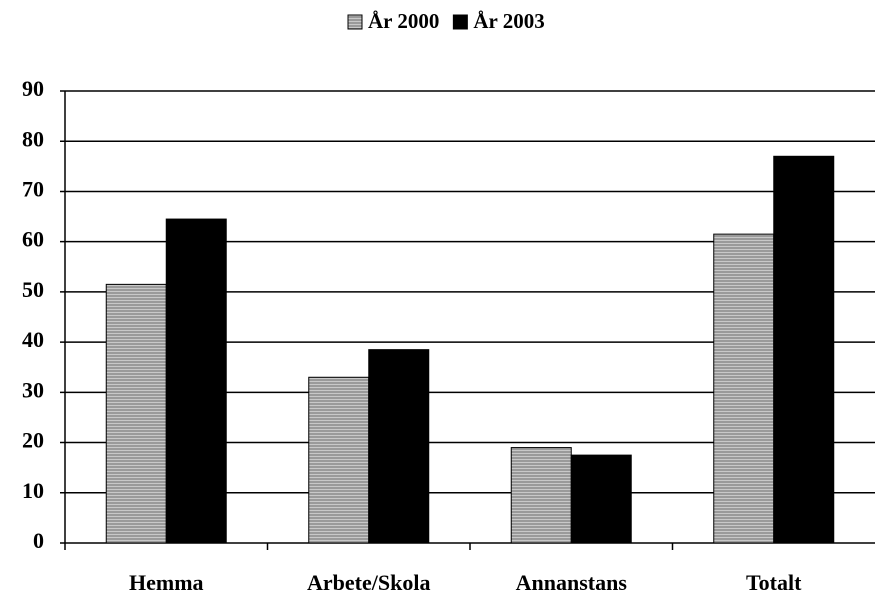 Image resolution: width=875 pixels, height=601 pixels. What do you see at coordinates (38, 540) in the screenshot?
I see `y-tick-label: 0` at bounding box center [38, 540].